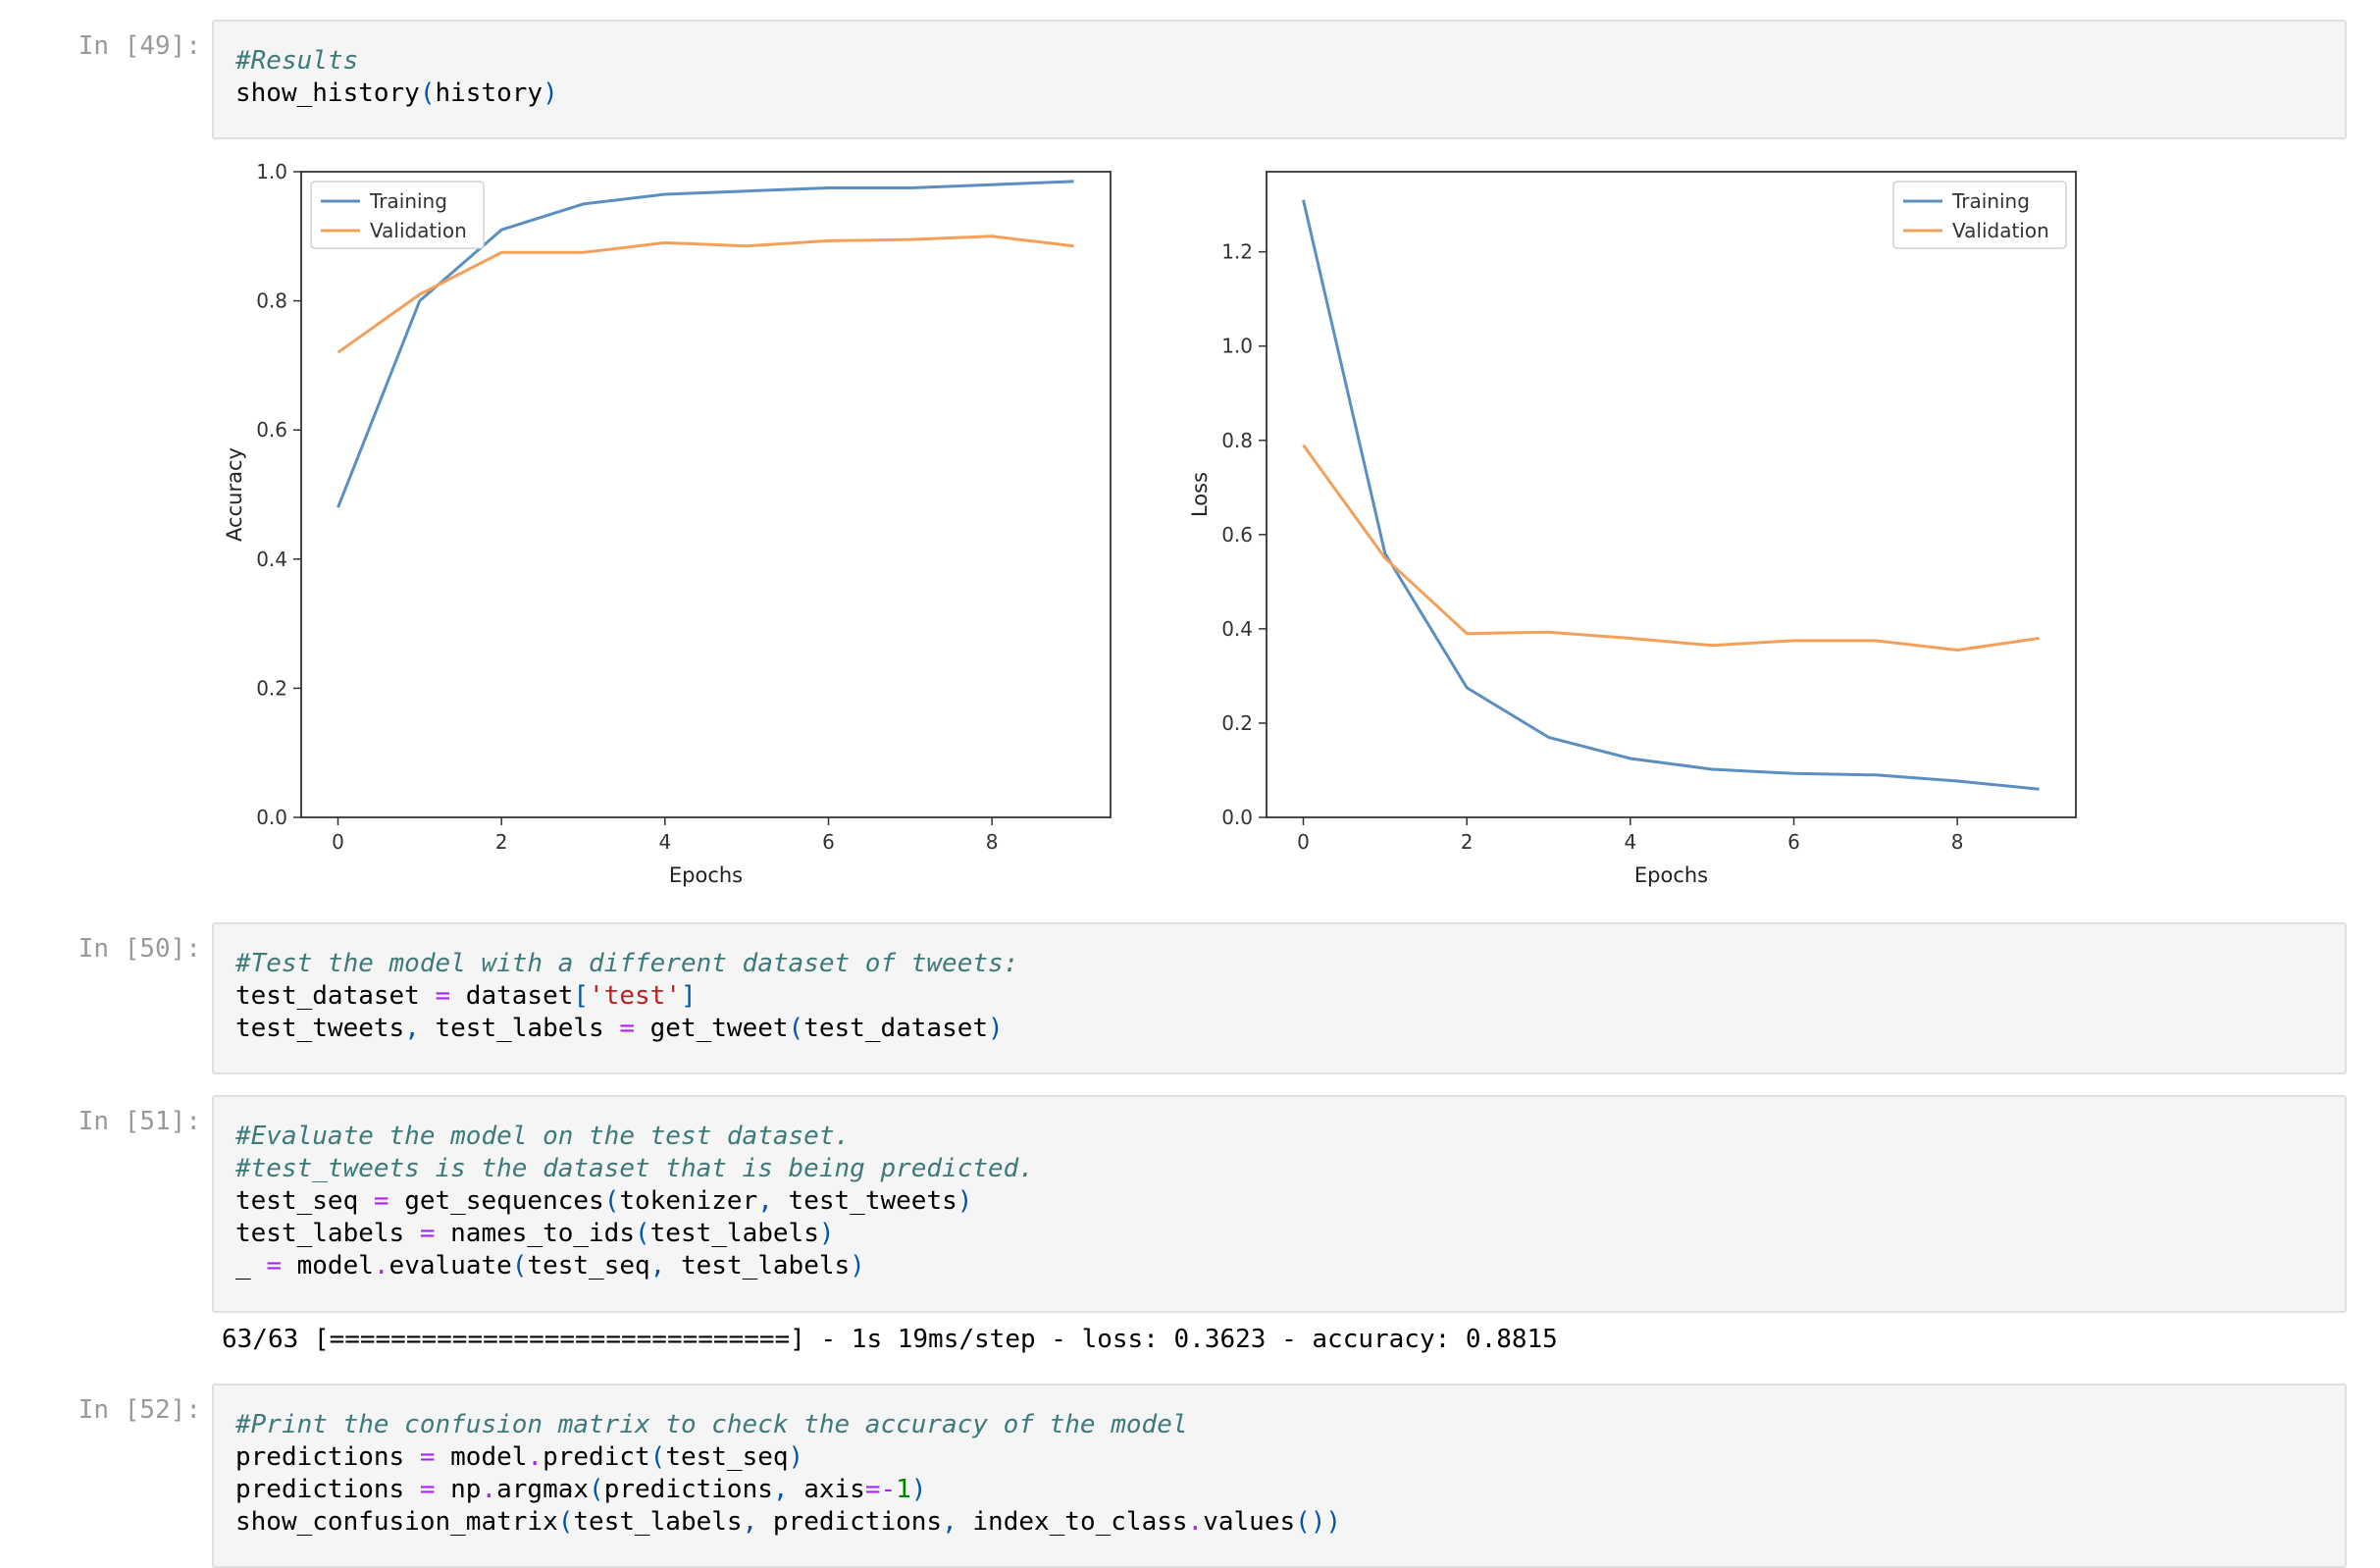 The width and height of the screenshot is (2380, 1568). I want to click on code-line: show_history(history), so click(1290, 94).